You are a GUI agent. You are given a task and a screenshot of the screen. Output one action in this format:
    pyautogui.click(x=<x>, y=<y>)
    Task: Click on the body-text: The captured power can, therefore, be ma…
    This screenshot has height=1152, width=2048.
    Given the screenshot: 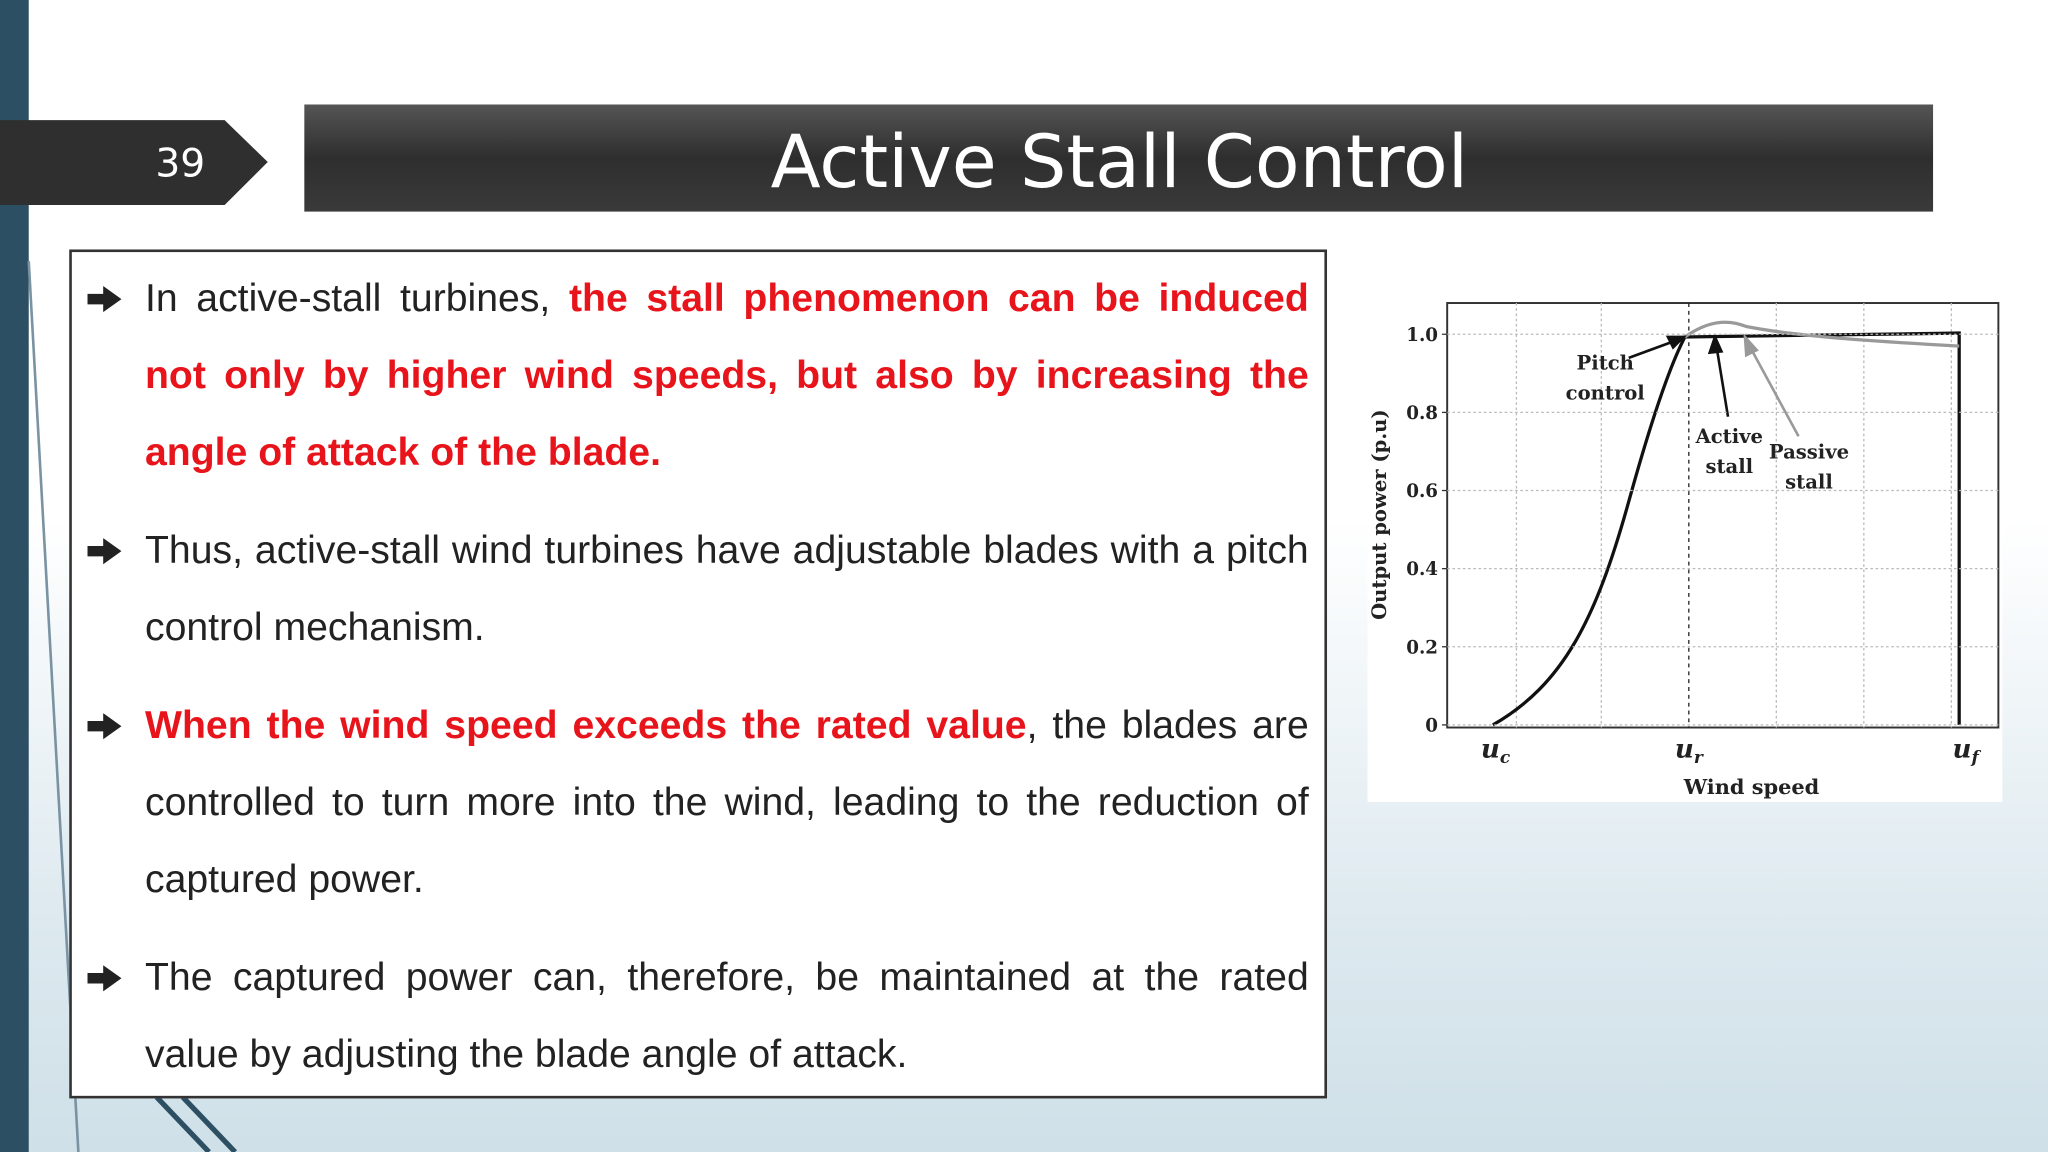 What is the action you would take?
    pyautogui.click(x=726, y=1016)
    